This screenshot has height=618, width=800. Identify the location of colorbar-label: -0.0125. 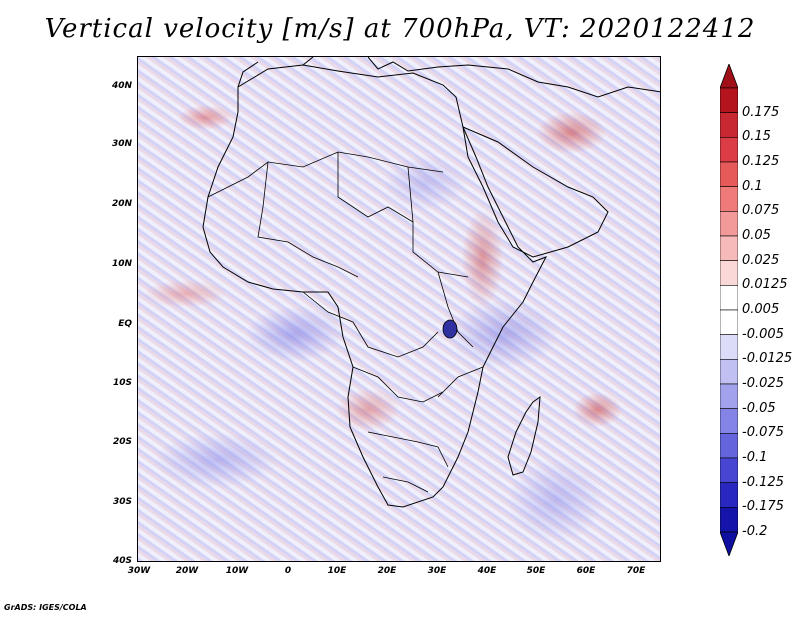
(767, 359).